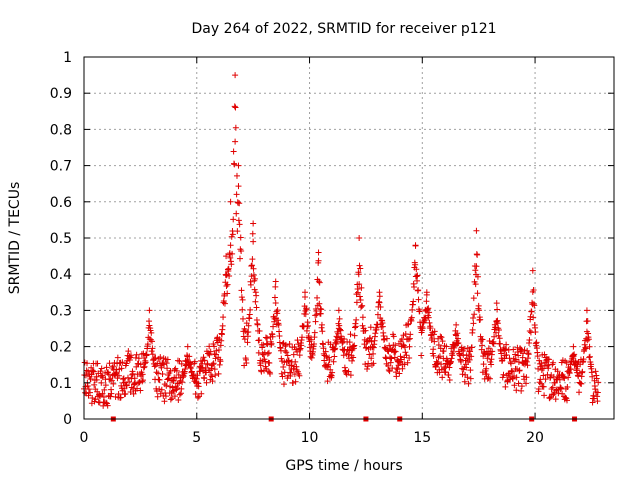  What do you see at coordinates (61, 275) in the screenshot?
I see `y-tick-label: 0.4` at bounding box center [61, 275].